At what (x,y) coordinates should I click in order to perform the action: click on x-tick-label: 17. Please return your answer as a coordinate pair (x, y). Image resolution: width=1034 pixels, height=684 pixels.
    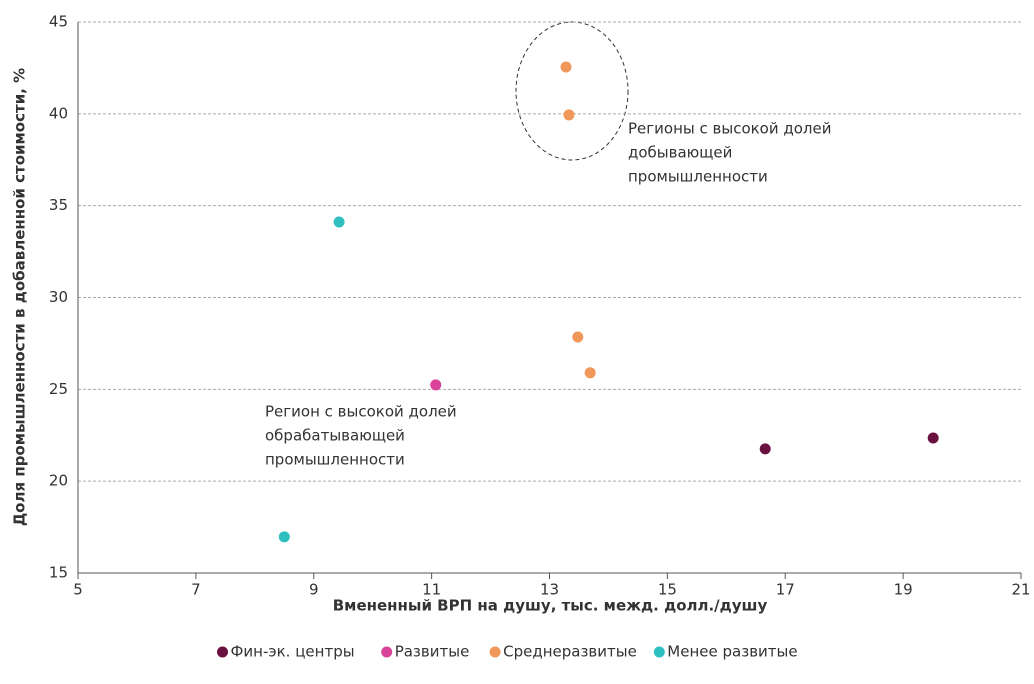
    Looking at the image, I should click on (785, 590).